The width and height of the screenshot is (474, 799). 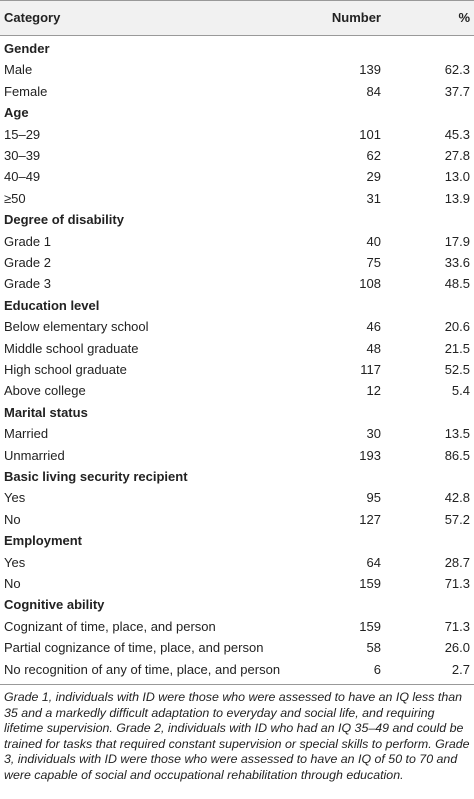 What do you see at coordinates (373, 348) in the screenshot?
I see `row-value: 48` at bounding box center [373, 348].